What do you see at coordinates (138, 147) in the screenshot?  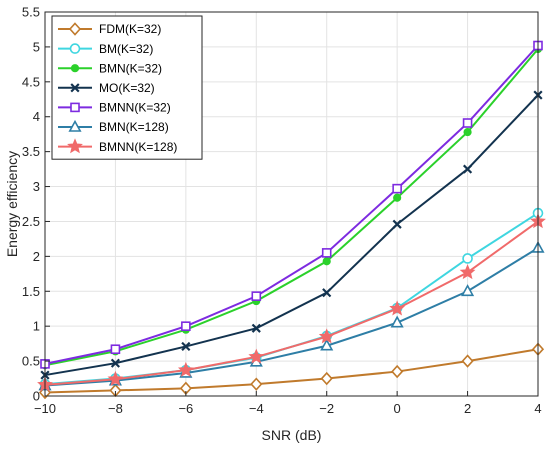 I see `legend-label: BMNN(K=128)` at bounding box center [138, 147].